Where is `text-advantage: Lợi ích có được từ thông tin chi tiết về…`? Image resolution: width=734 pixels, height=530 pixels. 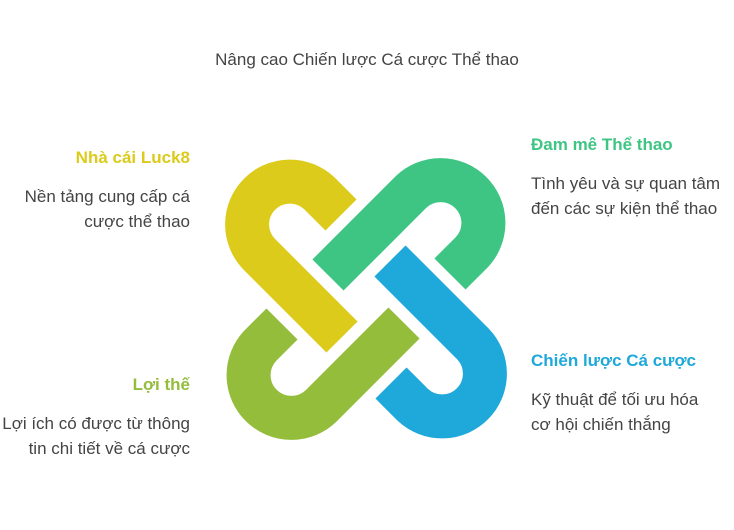 text-advantage: Lợi ích có được từ thông tin chi tiết về… is located at coordinates (96, 436).